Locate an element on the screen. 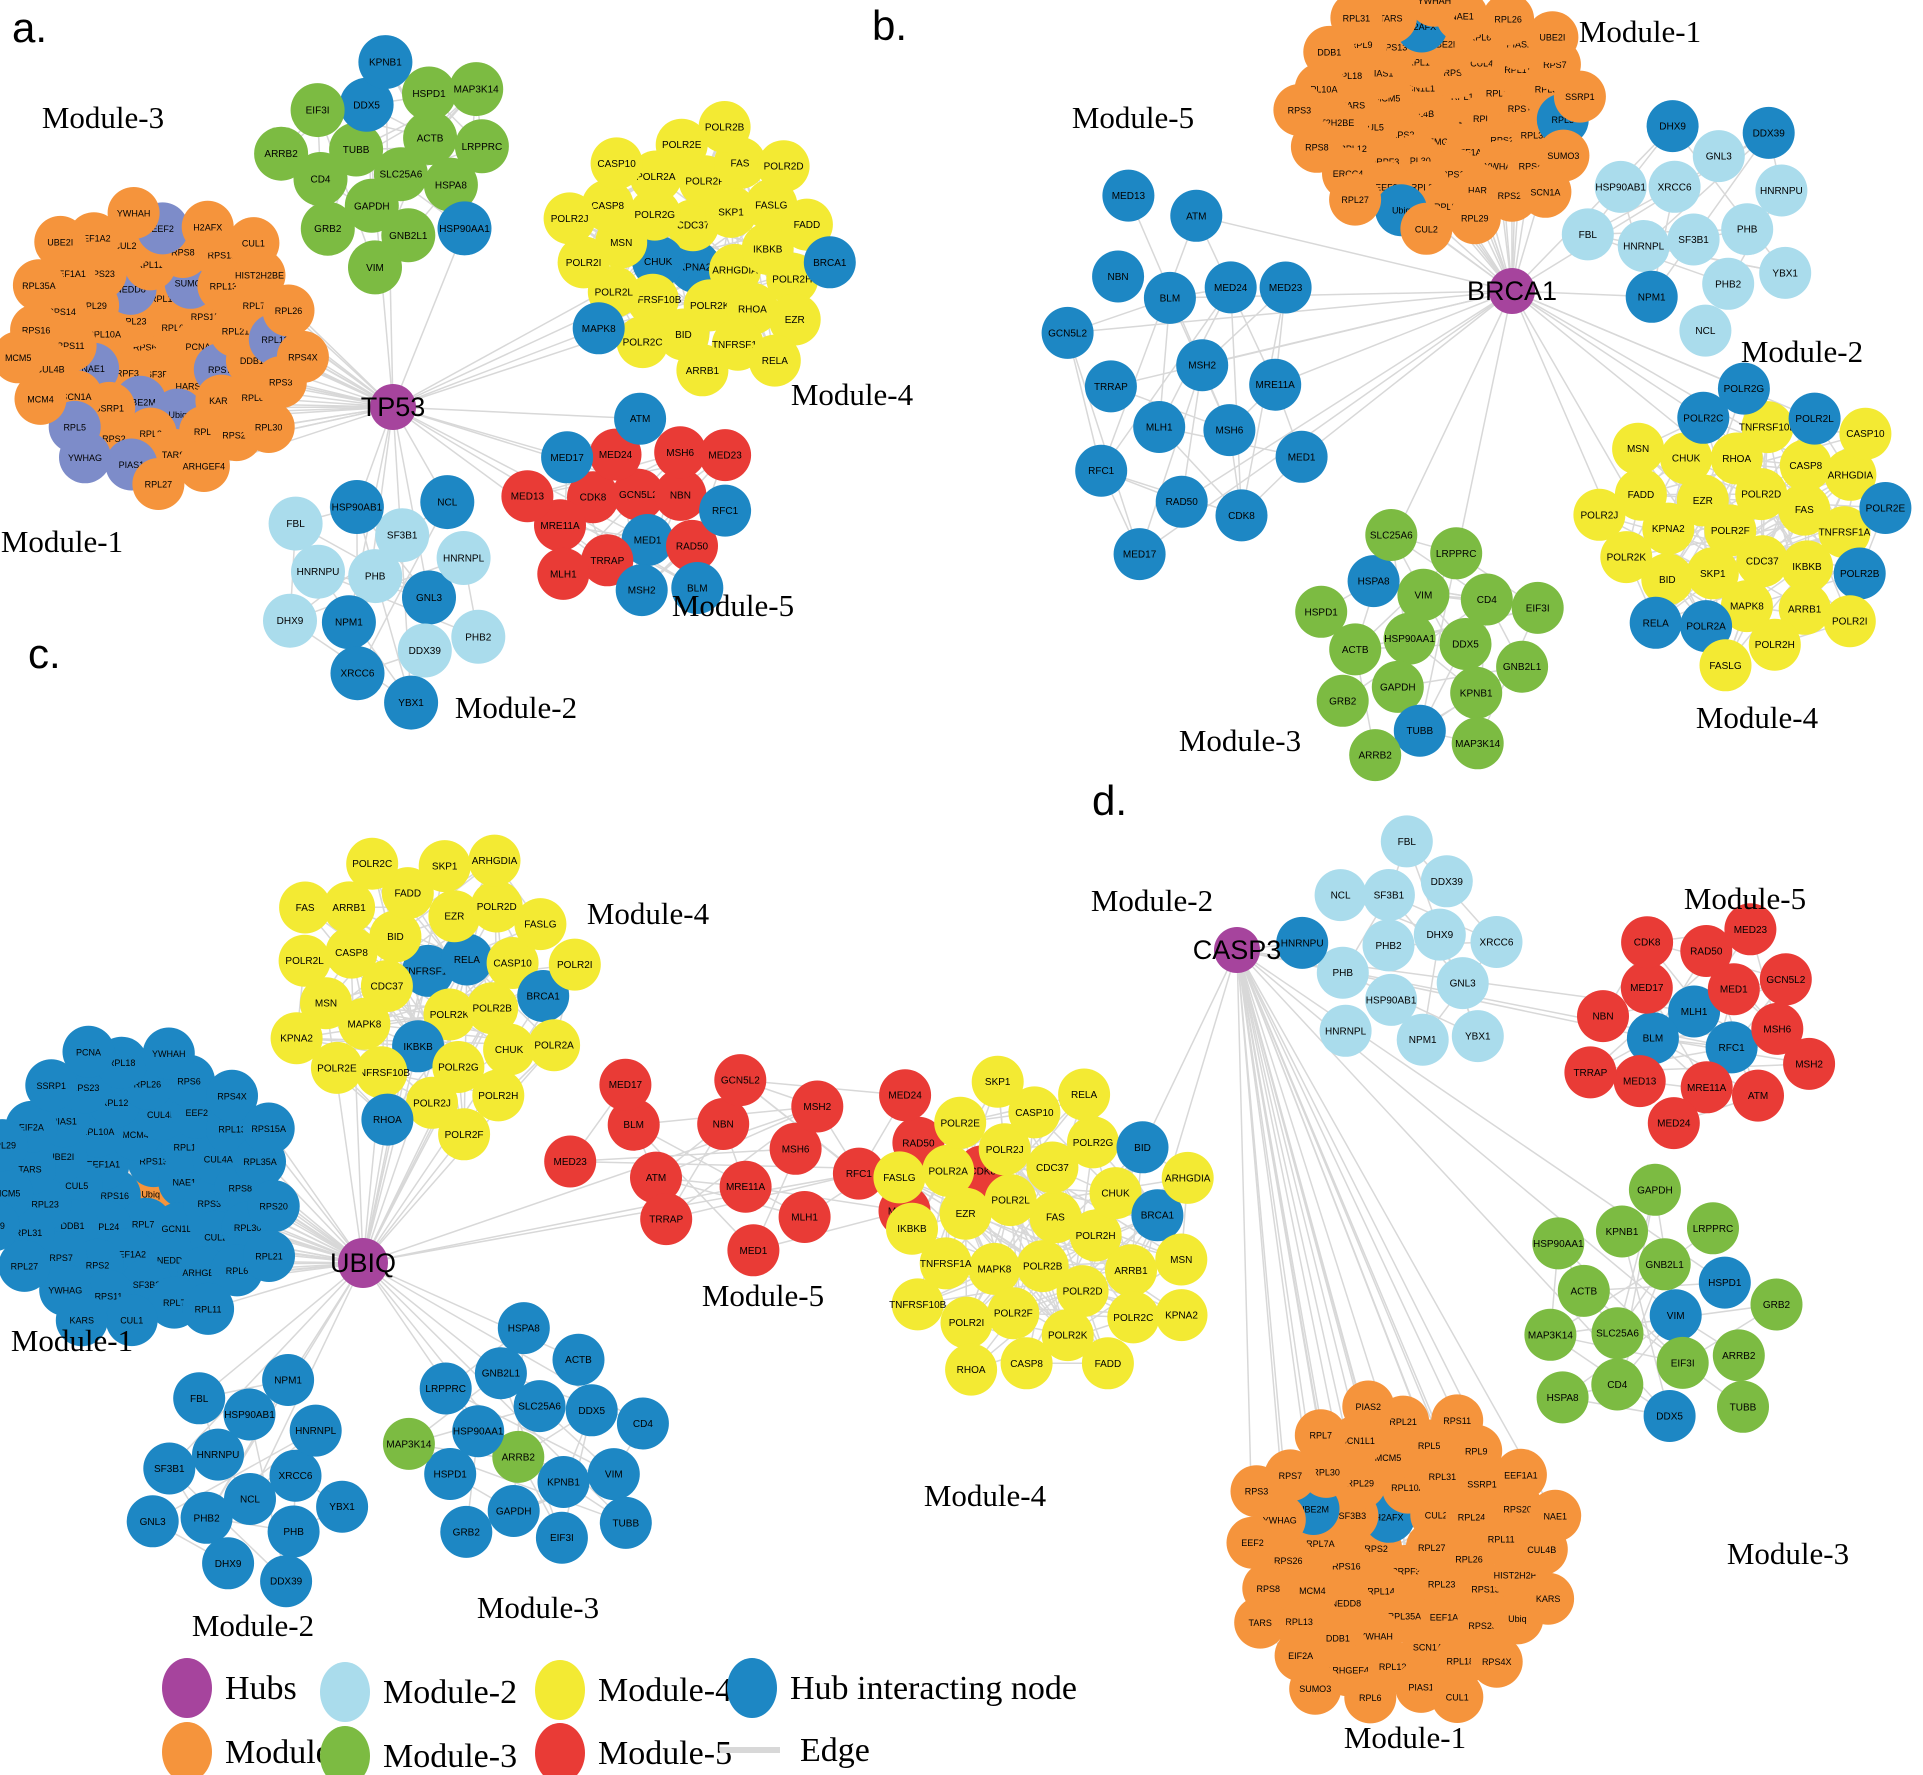 The height and width of the screenshot is (1775, 1923). node-RHOA is located at coordinates (971, 1369).